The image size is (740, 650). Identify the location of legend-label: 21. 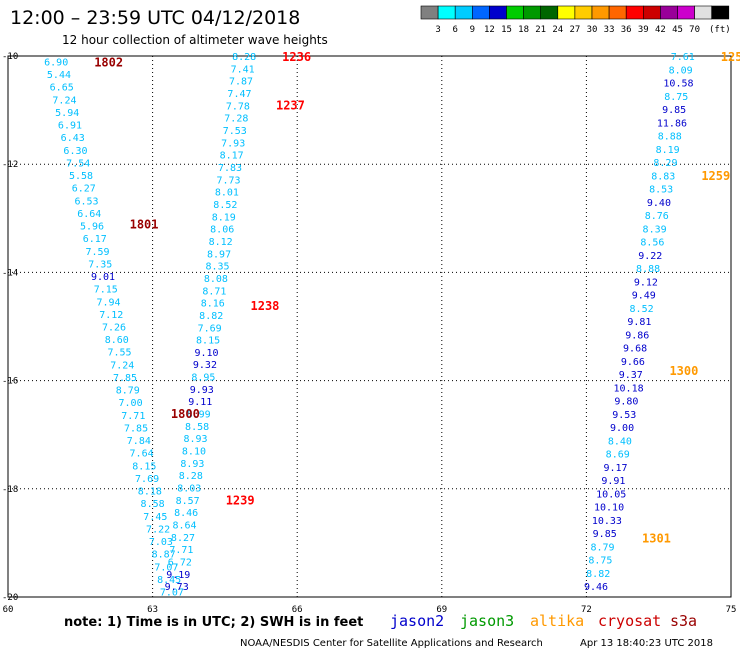
(540, 30).